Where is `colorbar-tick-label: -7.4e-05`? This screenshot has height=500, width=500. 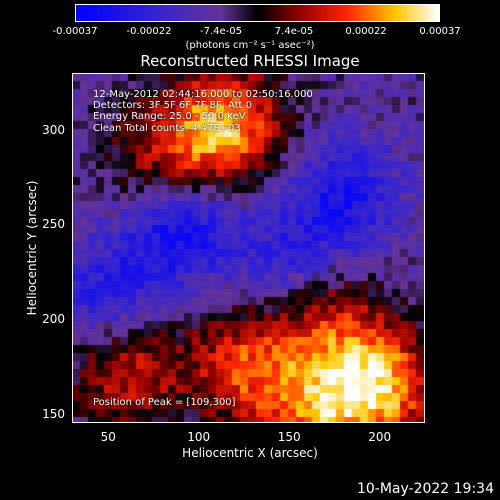 colorbar-tick-label: -7.4e-05 is located at coordinates (221, 31).